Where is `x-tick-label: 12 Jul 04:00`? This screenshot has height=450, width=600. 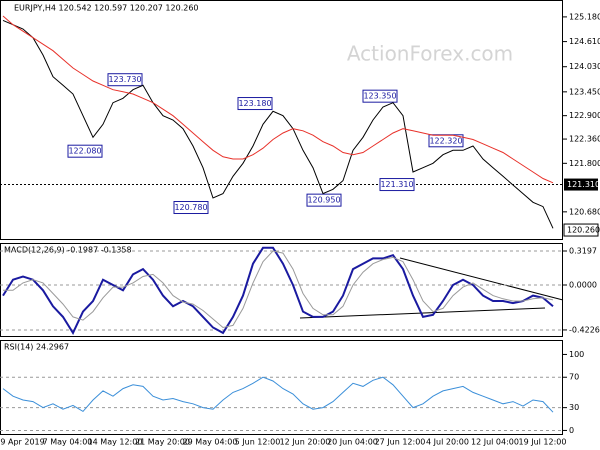 x-tick-label: 12 Jul 04:00 is located at coordinates (495, 442).